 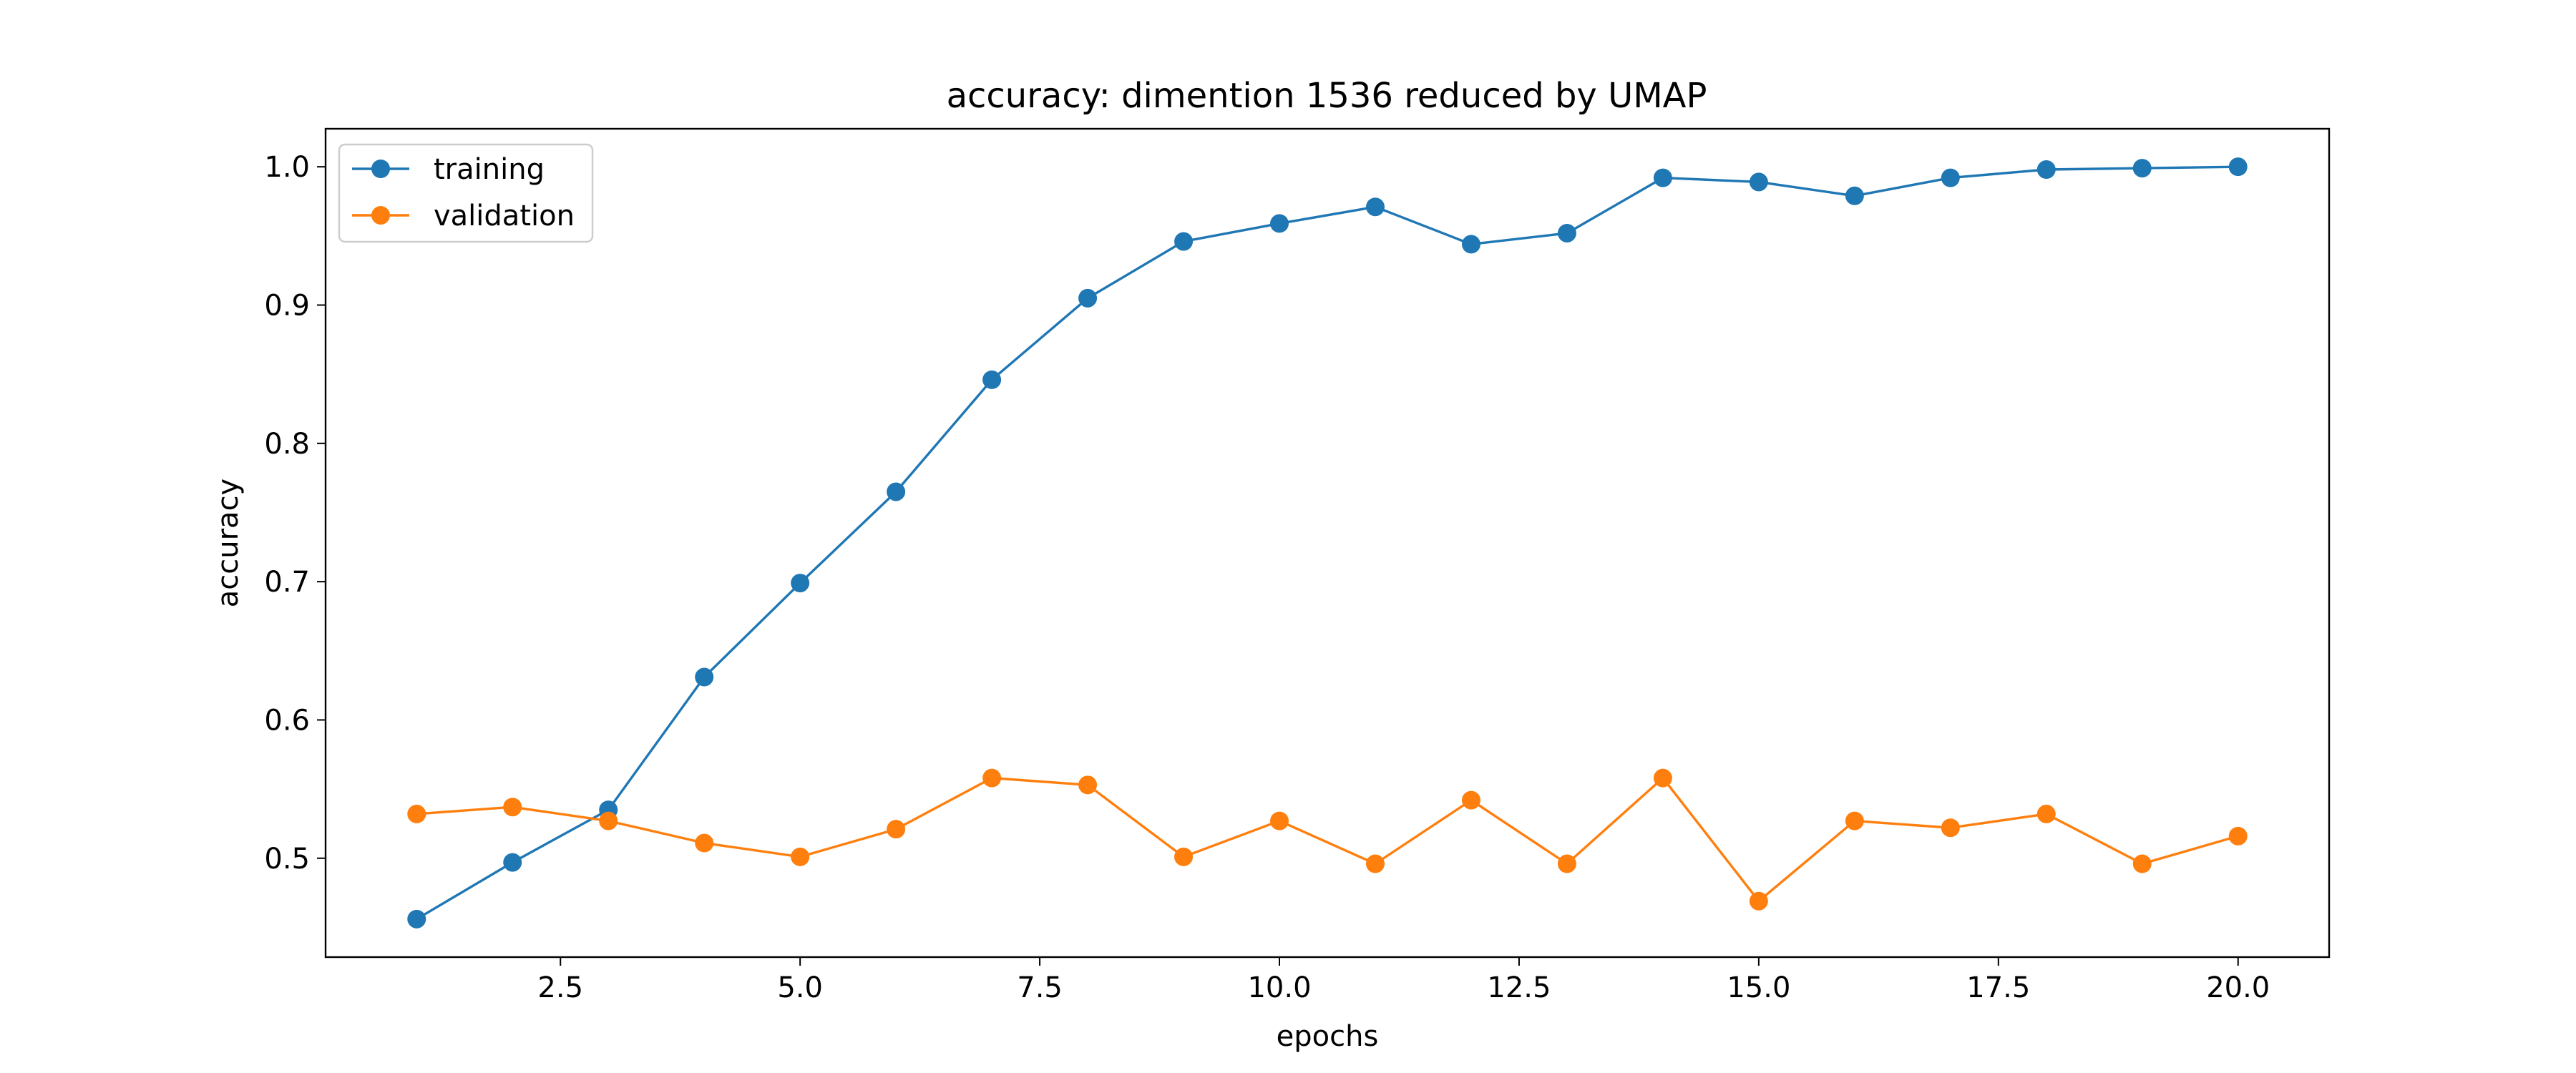 I want to click on legend-marker-training, so click(x=380, y=169).